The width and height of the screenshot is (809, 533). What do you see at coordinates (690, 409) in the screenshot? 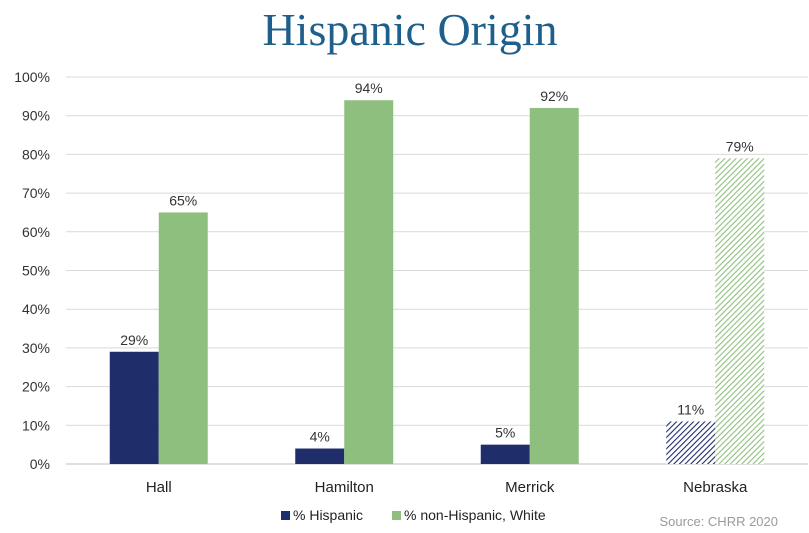
I see `data-label: 11%` at bounding box center [690, 409].